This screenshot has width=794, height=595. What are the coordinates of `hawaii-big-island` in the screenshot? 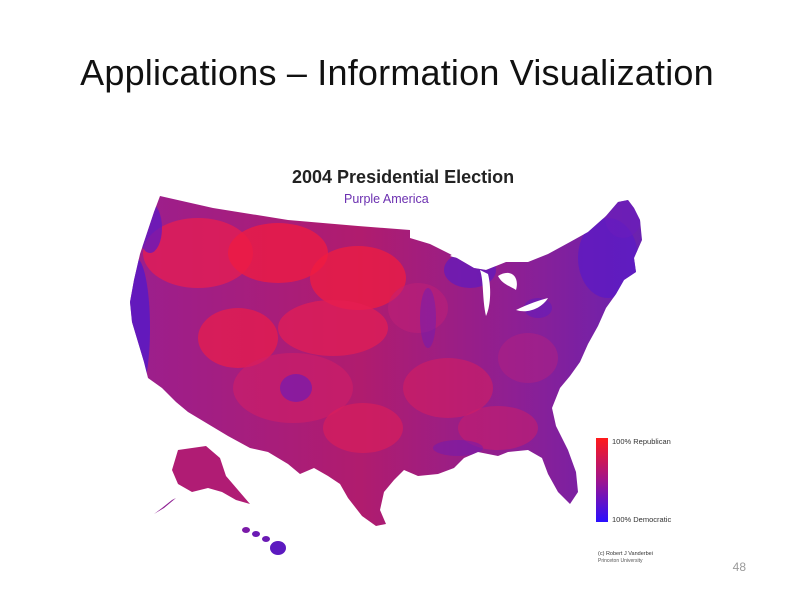 It's located at (278, 548).